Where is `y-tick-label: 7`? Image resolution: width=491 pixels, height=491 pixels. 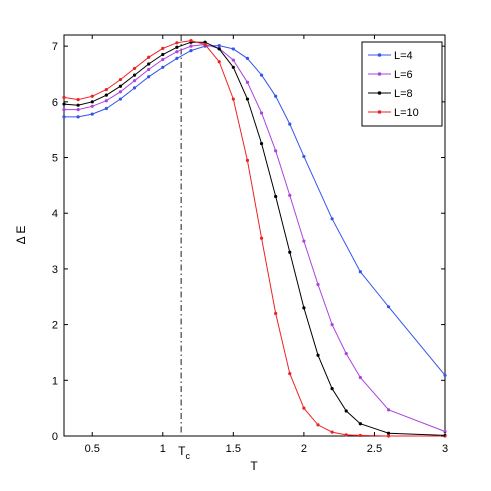
y-tick-label: 7 is located at coordinates (55, 47).